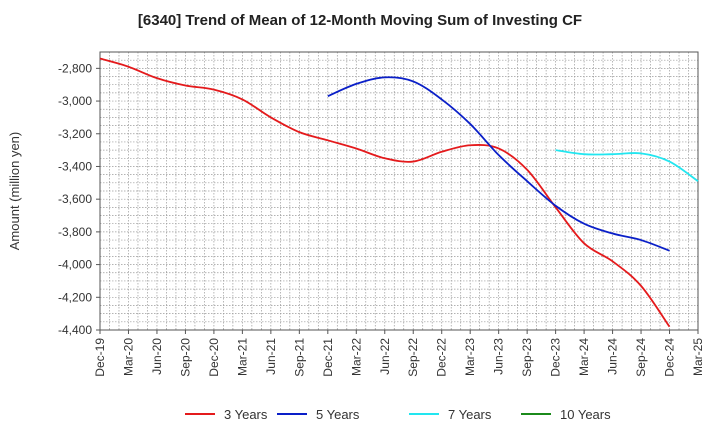 The image size is (720, 440). I want to click on y-tick-label: -2,800, so click(75, 68).